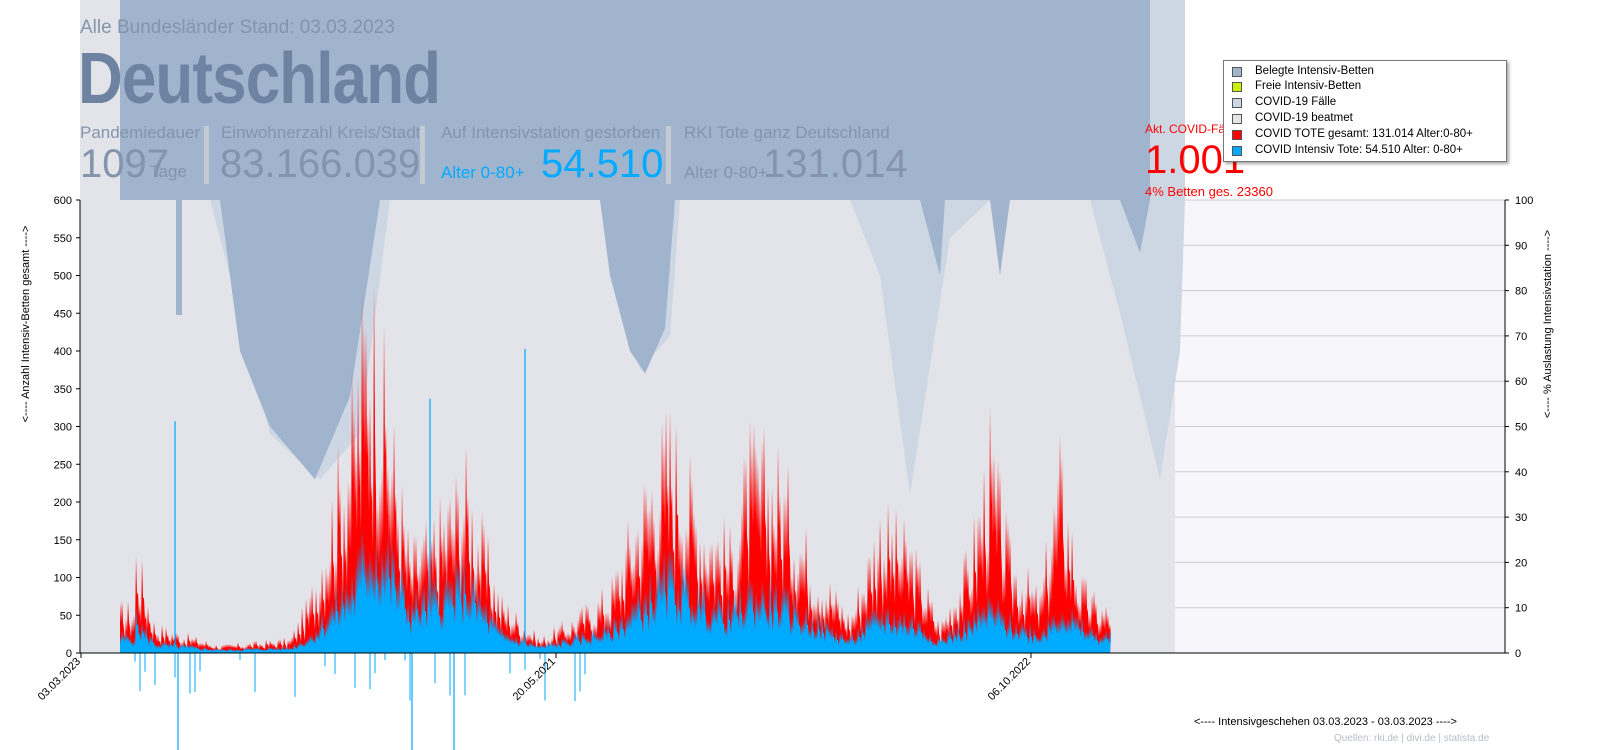 This screenshot has width=1600, height=750. I want to click on y-right-tick-label: 10, so click(1521, 609).